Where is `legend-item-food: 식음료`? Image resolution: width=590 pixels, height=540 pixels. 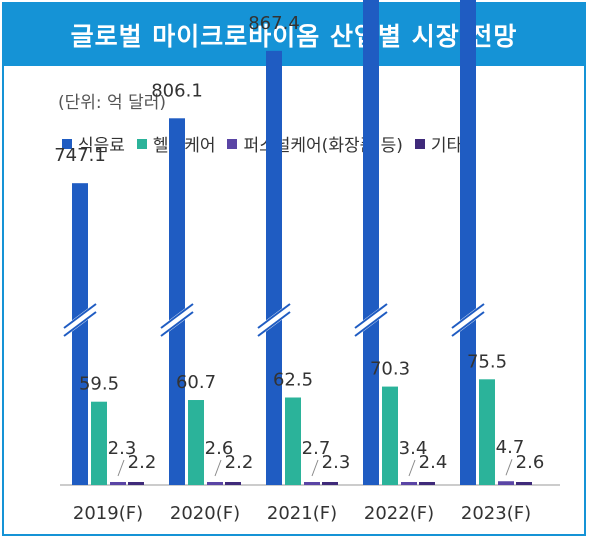
legend-item-food: 식음료 is located at coordinates (93, 143).